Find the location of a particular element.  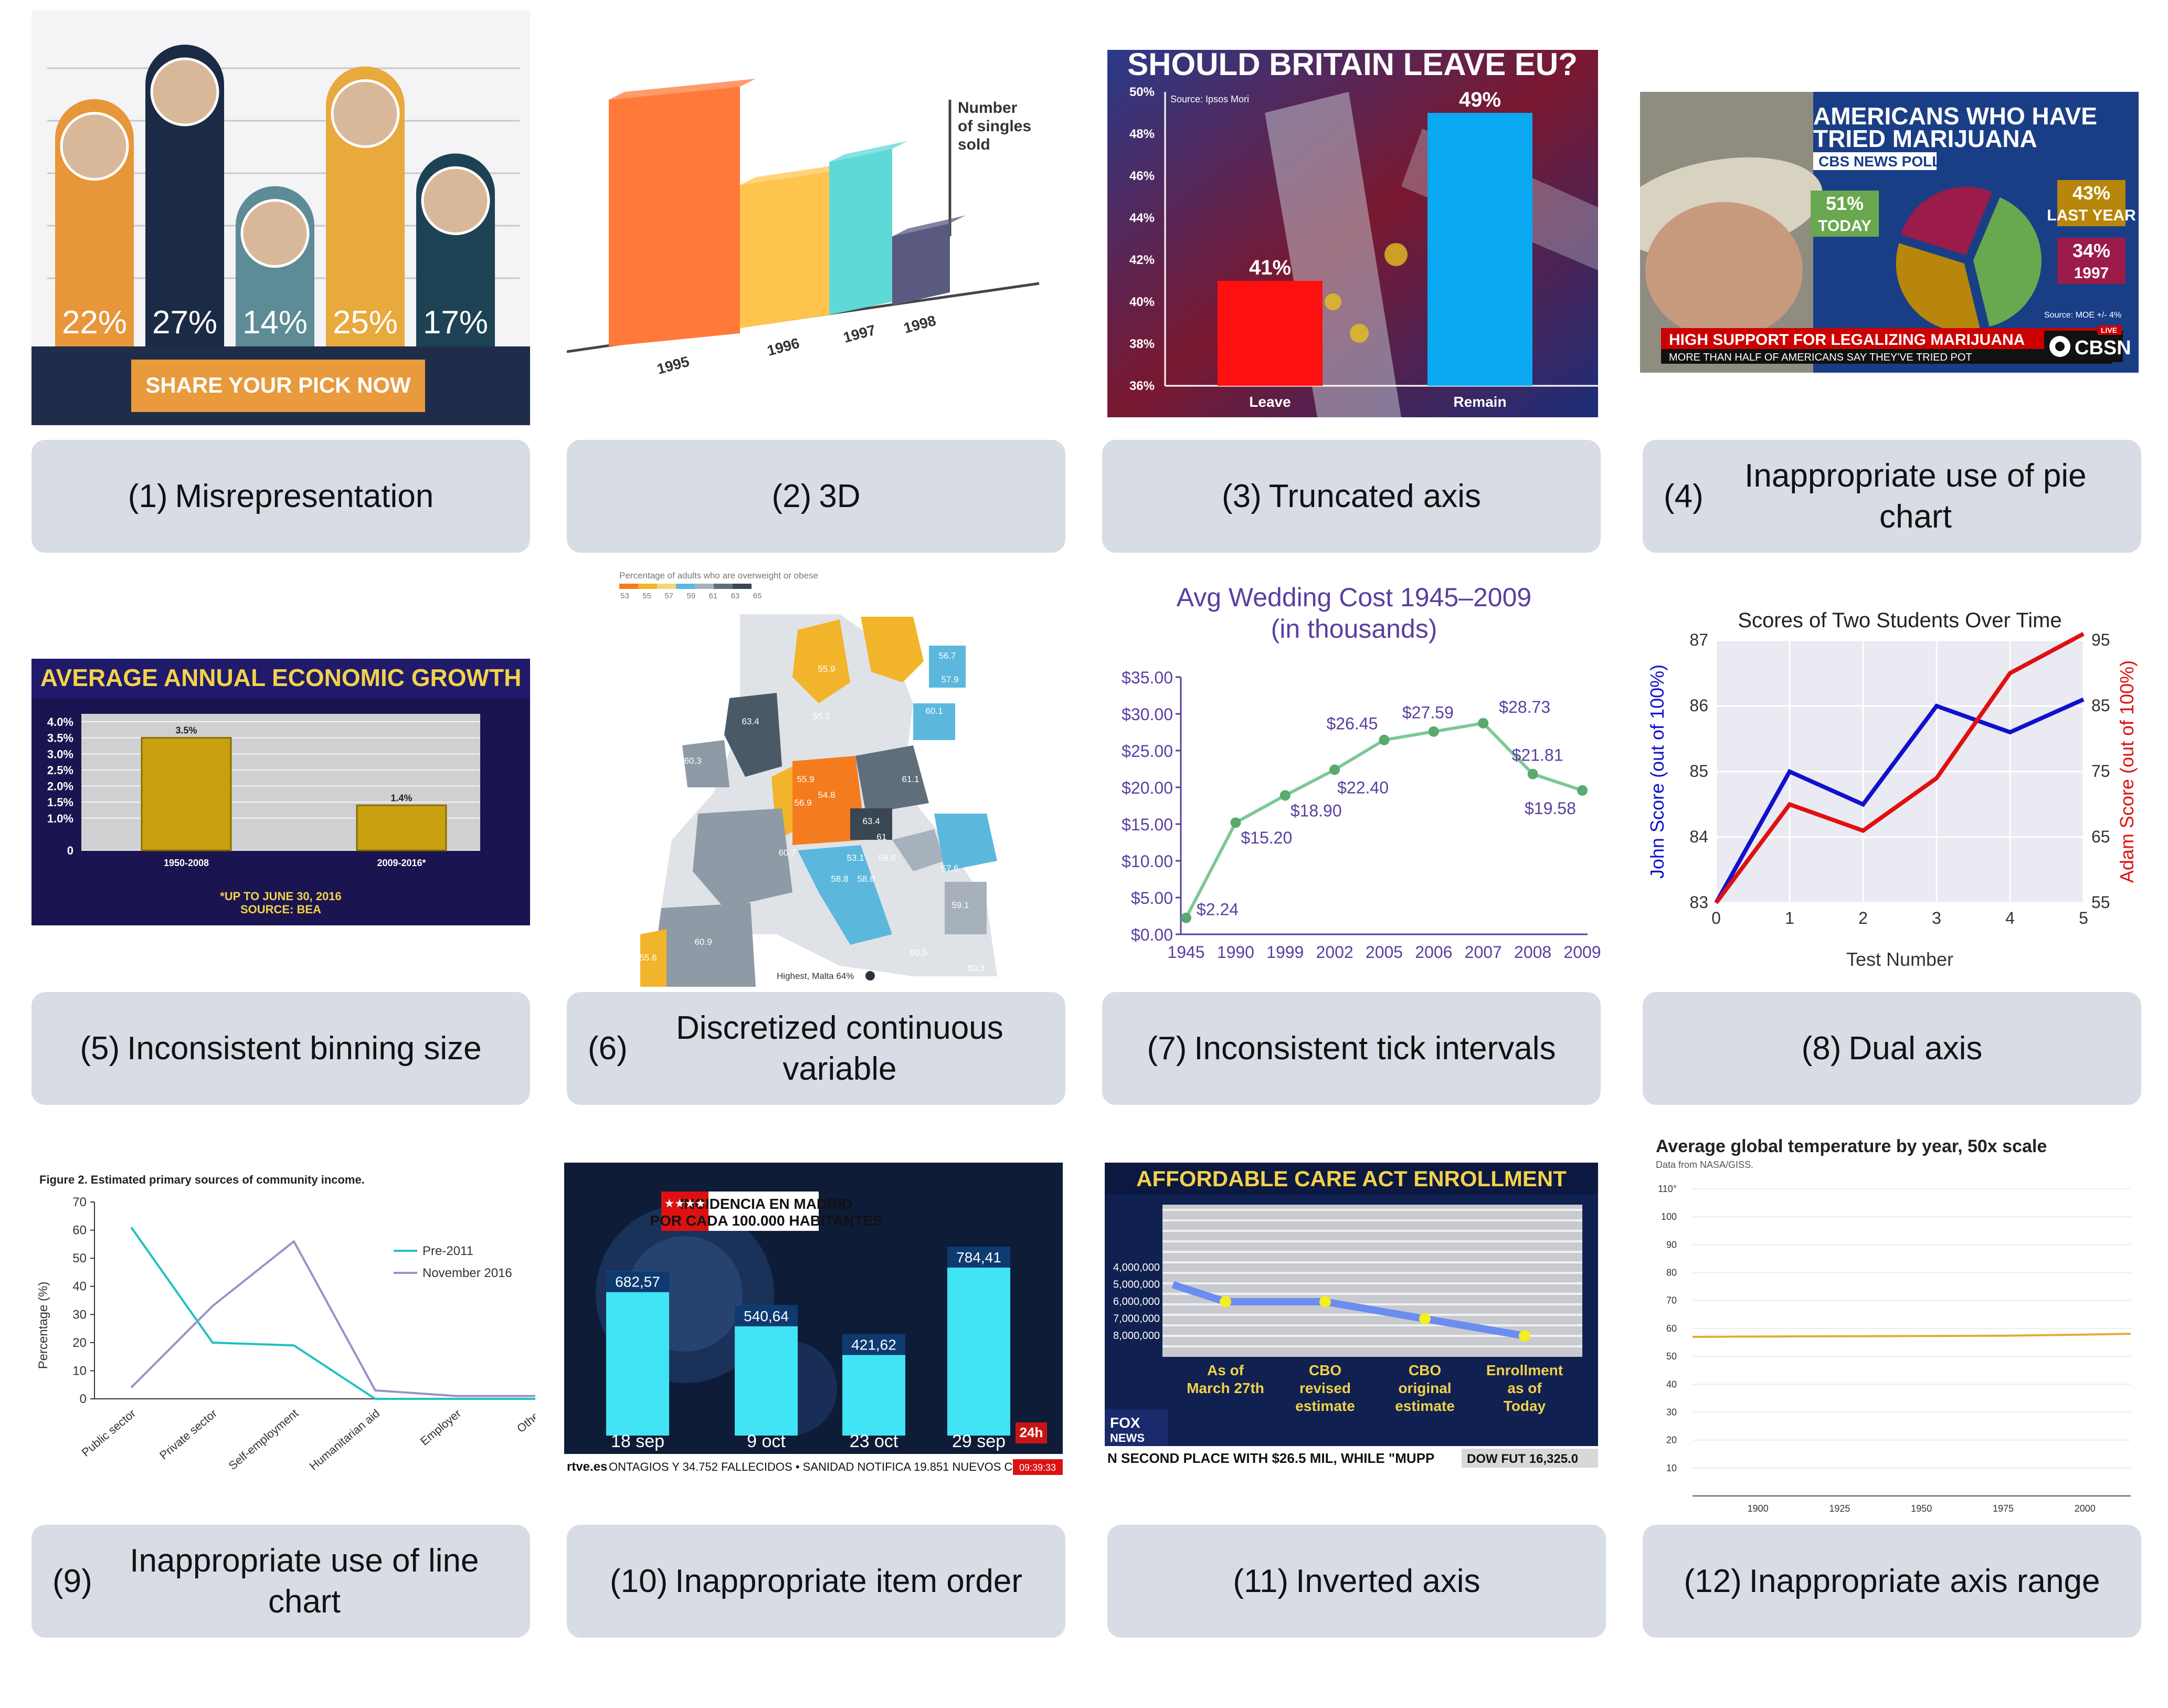

pie-value: 34% is located at coordinates (2091, 250).